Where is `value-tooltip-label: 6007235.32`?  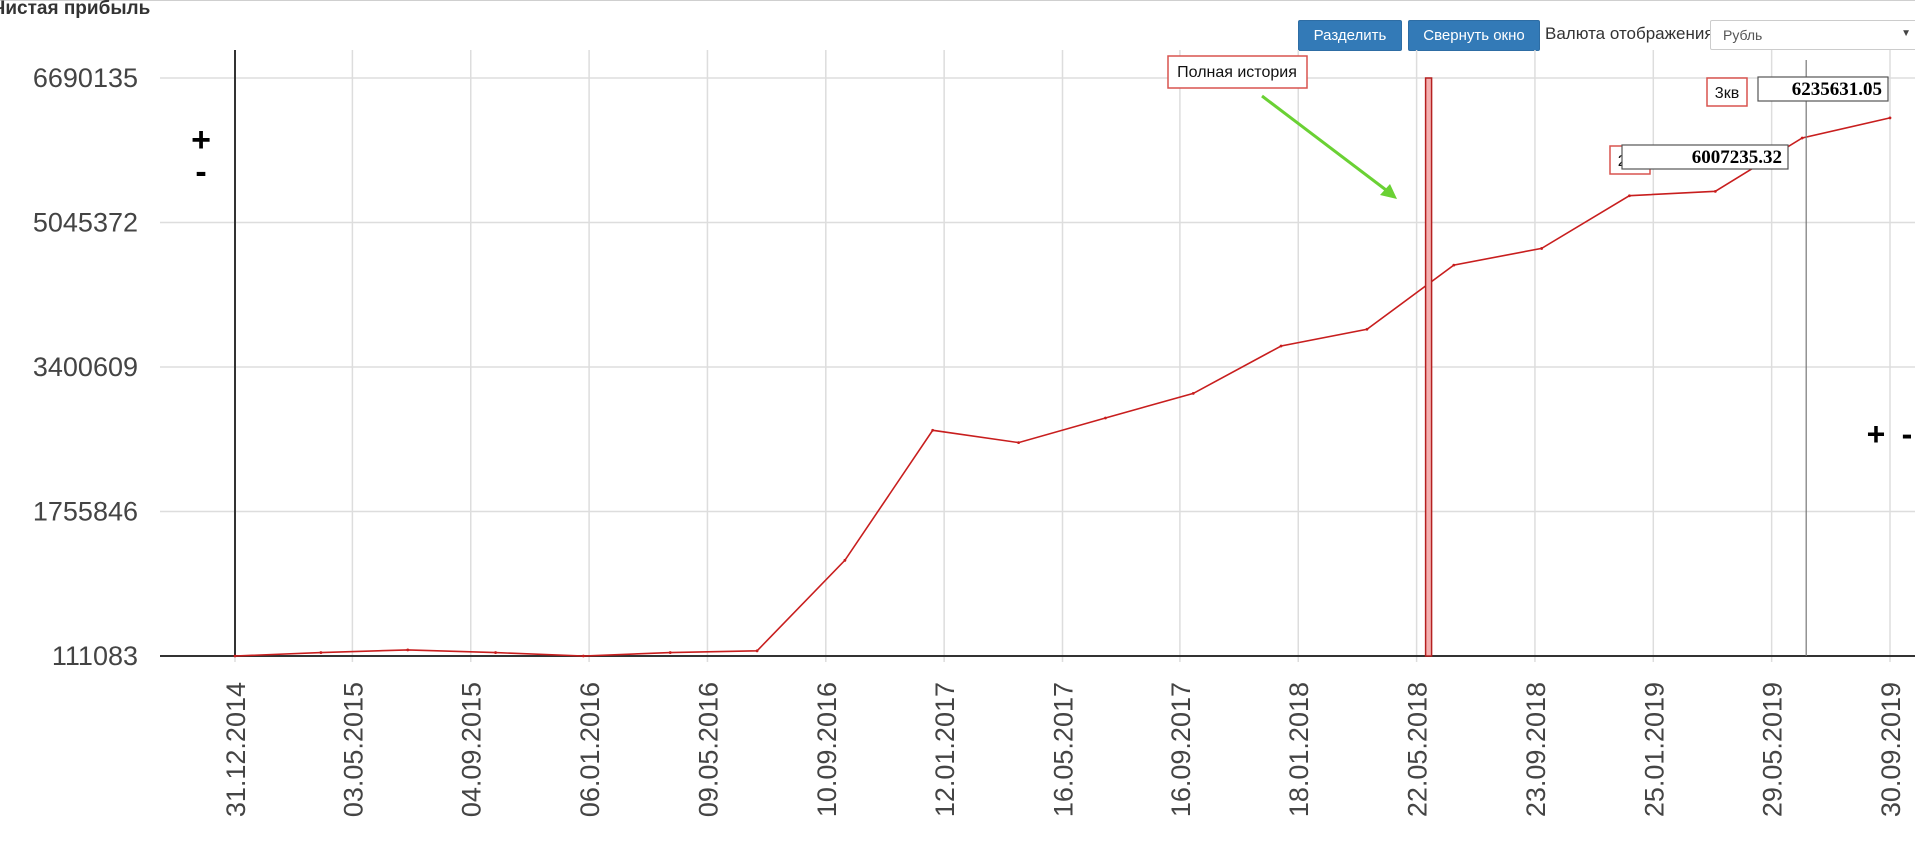
value-tooltip-label: 6007235.32 is located at coordinates (1737, 157).